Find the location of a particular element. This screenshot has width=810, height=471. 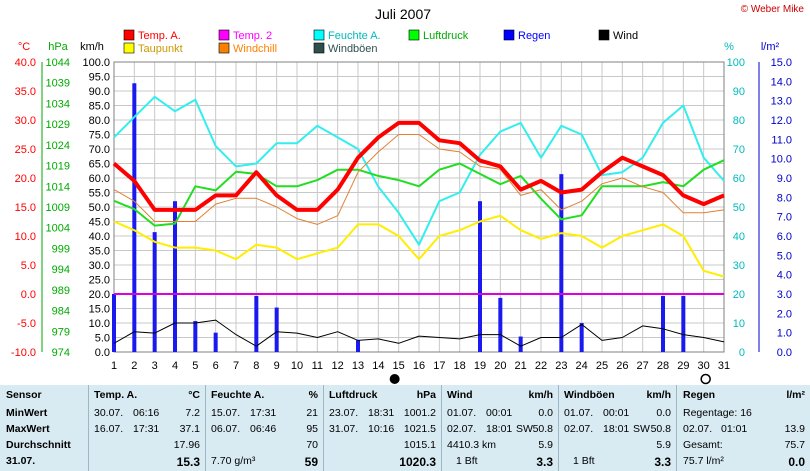

tick-wind-2: 90.0 is located at coordinates (99, 92).